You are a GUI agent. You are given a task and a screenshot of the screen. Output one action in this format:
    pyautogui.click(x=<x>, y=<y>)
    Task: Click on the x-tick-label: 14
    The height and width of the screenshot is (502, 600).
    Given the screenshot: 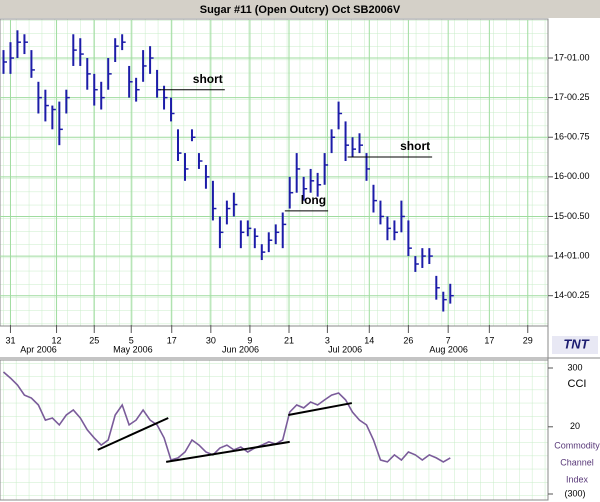 What is the action you would take?
    pyautogui.click(x=369, y=340)
    